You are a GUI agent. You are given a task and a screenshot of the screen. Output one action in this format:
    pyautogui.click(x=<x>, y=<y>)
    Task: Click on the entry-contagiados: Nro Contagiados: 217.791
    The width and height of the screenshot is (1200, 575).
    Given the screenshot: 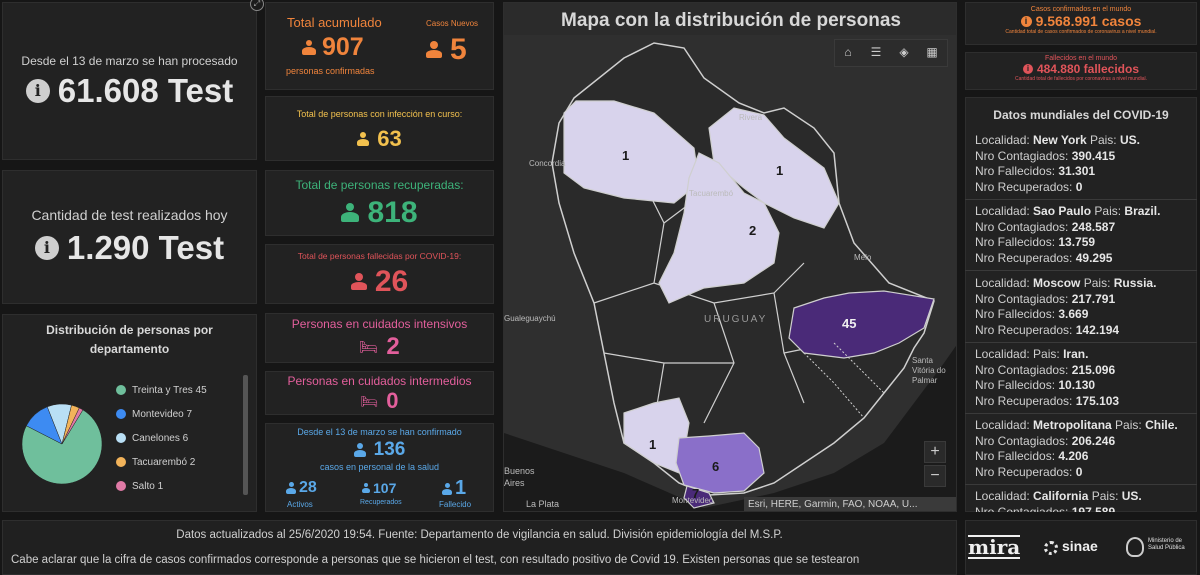 What is the action you would take?
    pyautogui.click(x=1045, y=298)
    